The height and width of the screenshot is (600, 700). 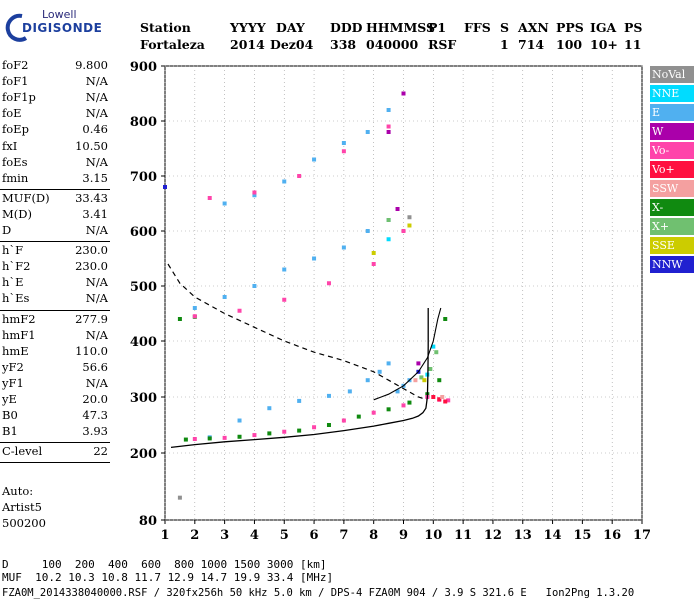 What do you see at coordinates (143, 454) in the screenshot?
I see `y-tick-label: 200` at bounding box center [143, 454].